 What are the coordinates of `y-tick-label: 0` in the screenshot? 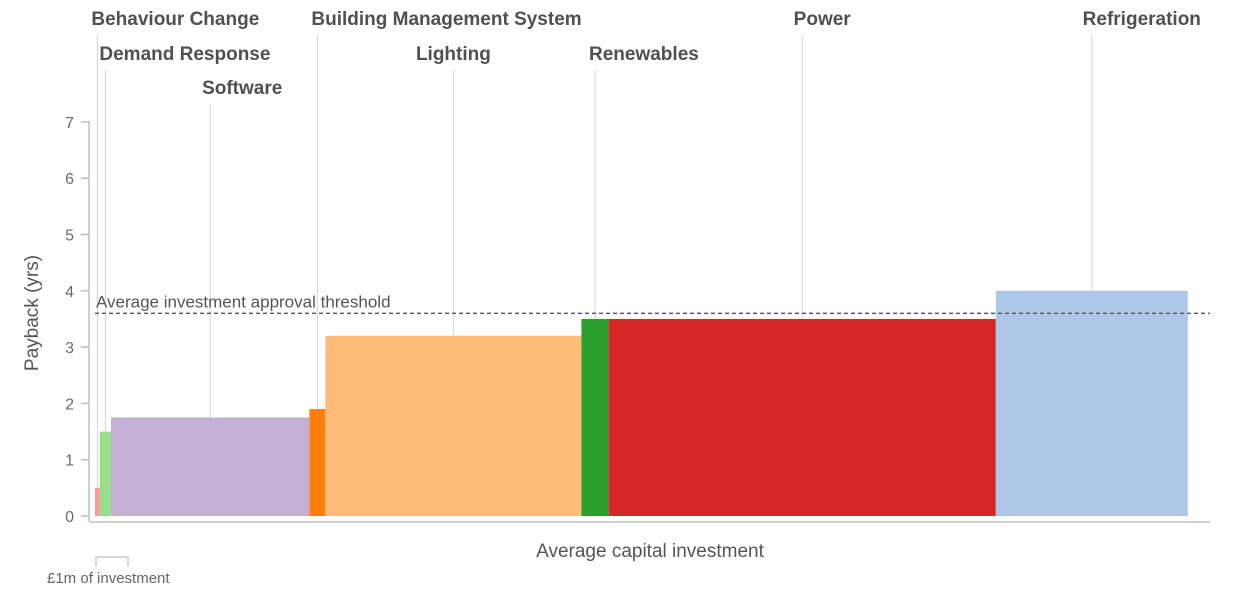 It's located at (69, 517).